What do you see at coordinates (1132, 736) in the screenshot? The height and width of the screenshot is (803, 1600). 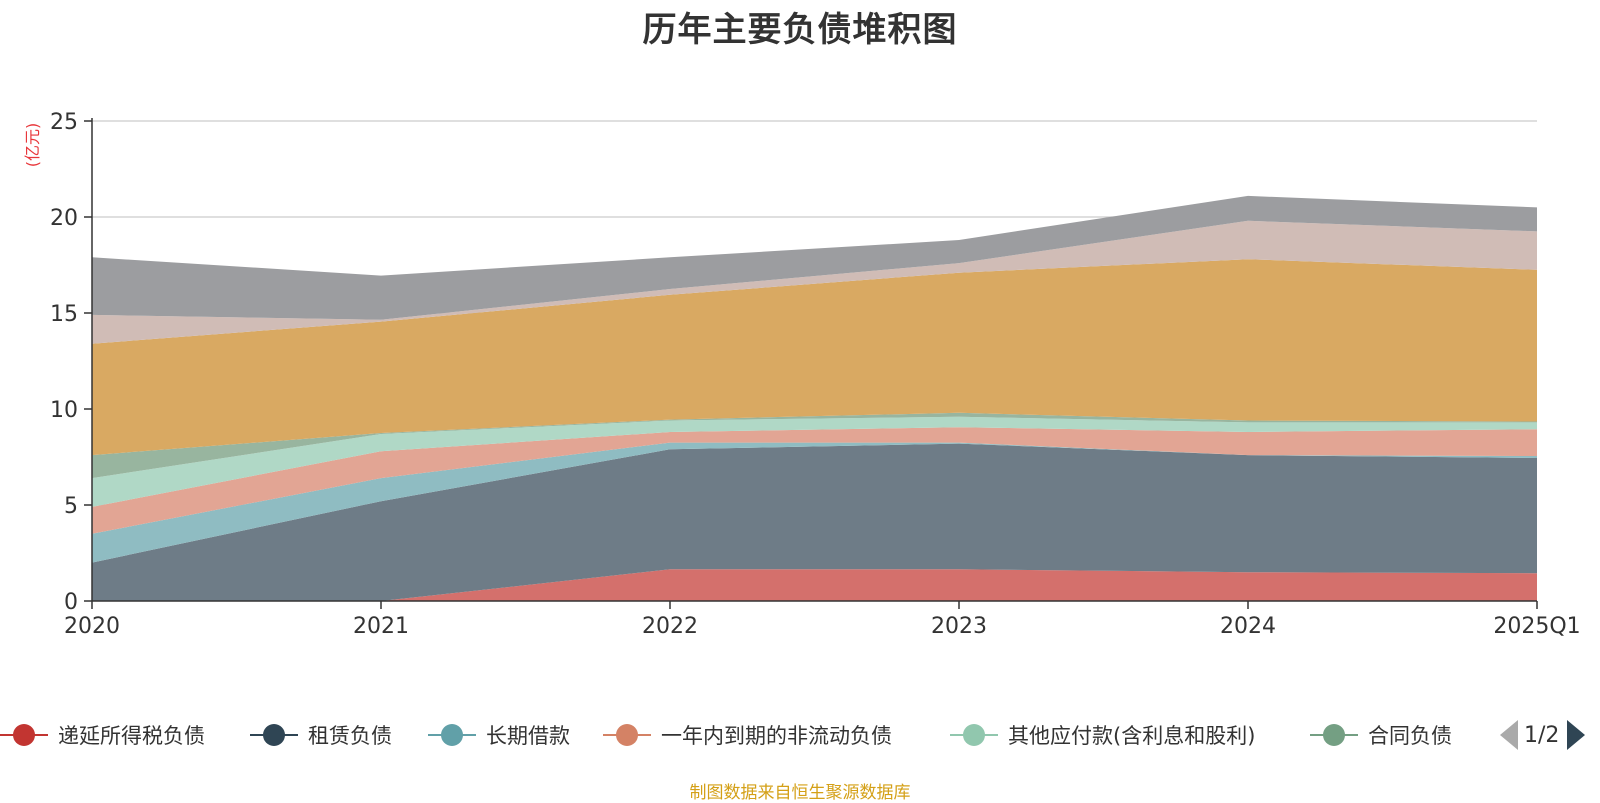 I see `legend-label: 其他应付款(含利息和股利)` at bounding box center [1132, 736].